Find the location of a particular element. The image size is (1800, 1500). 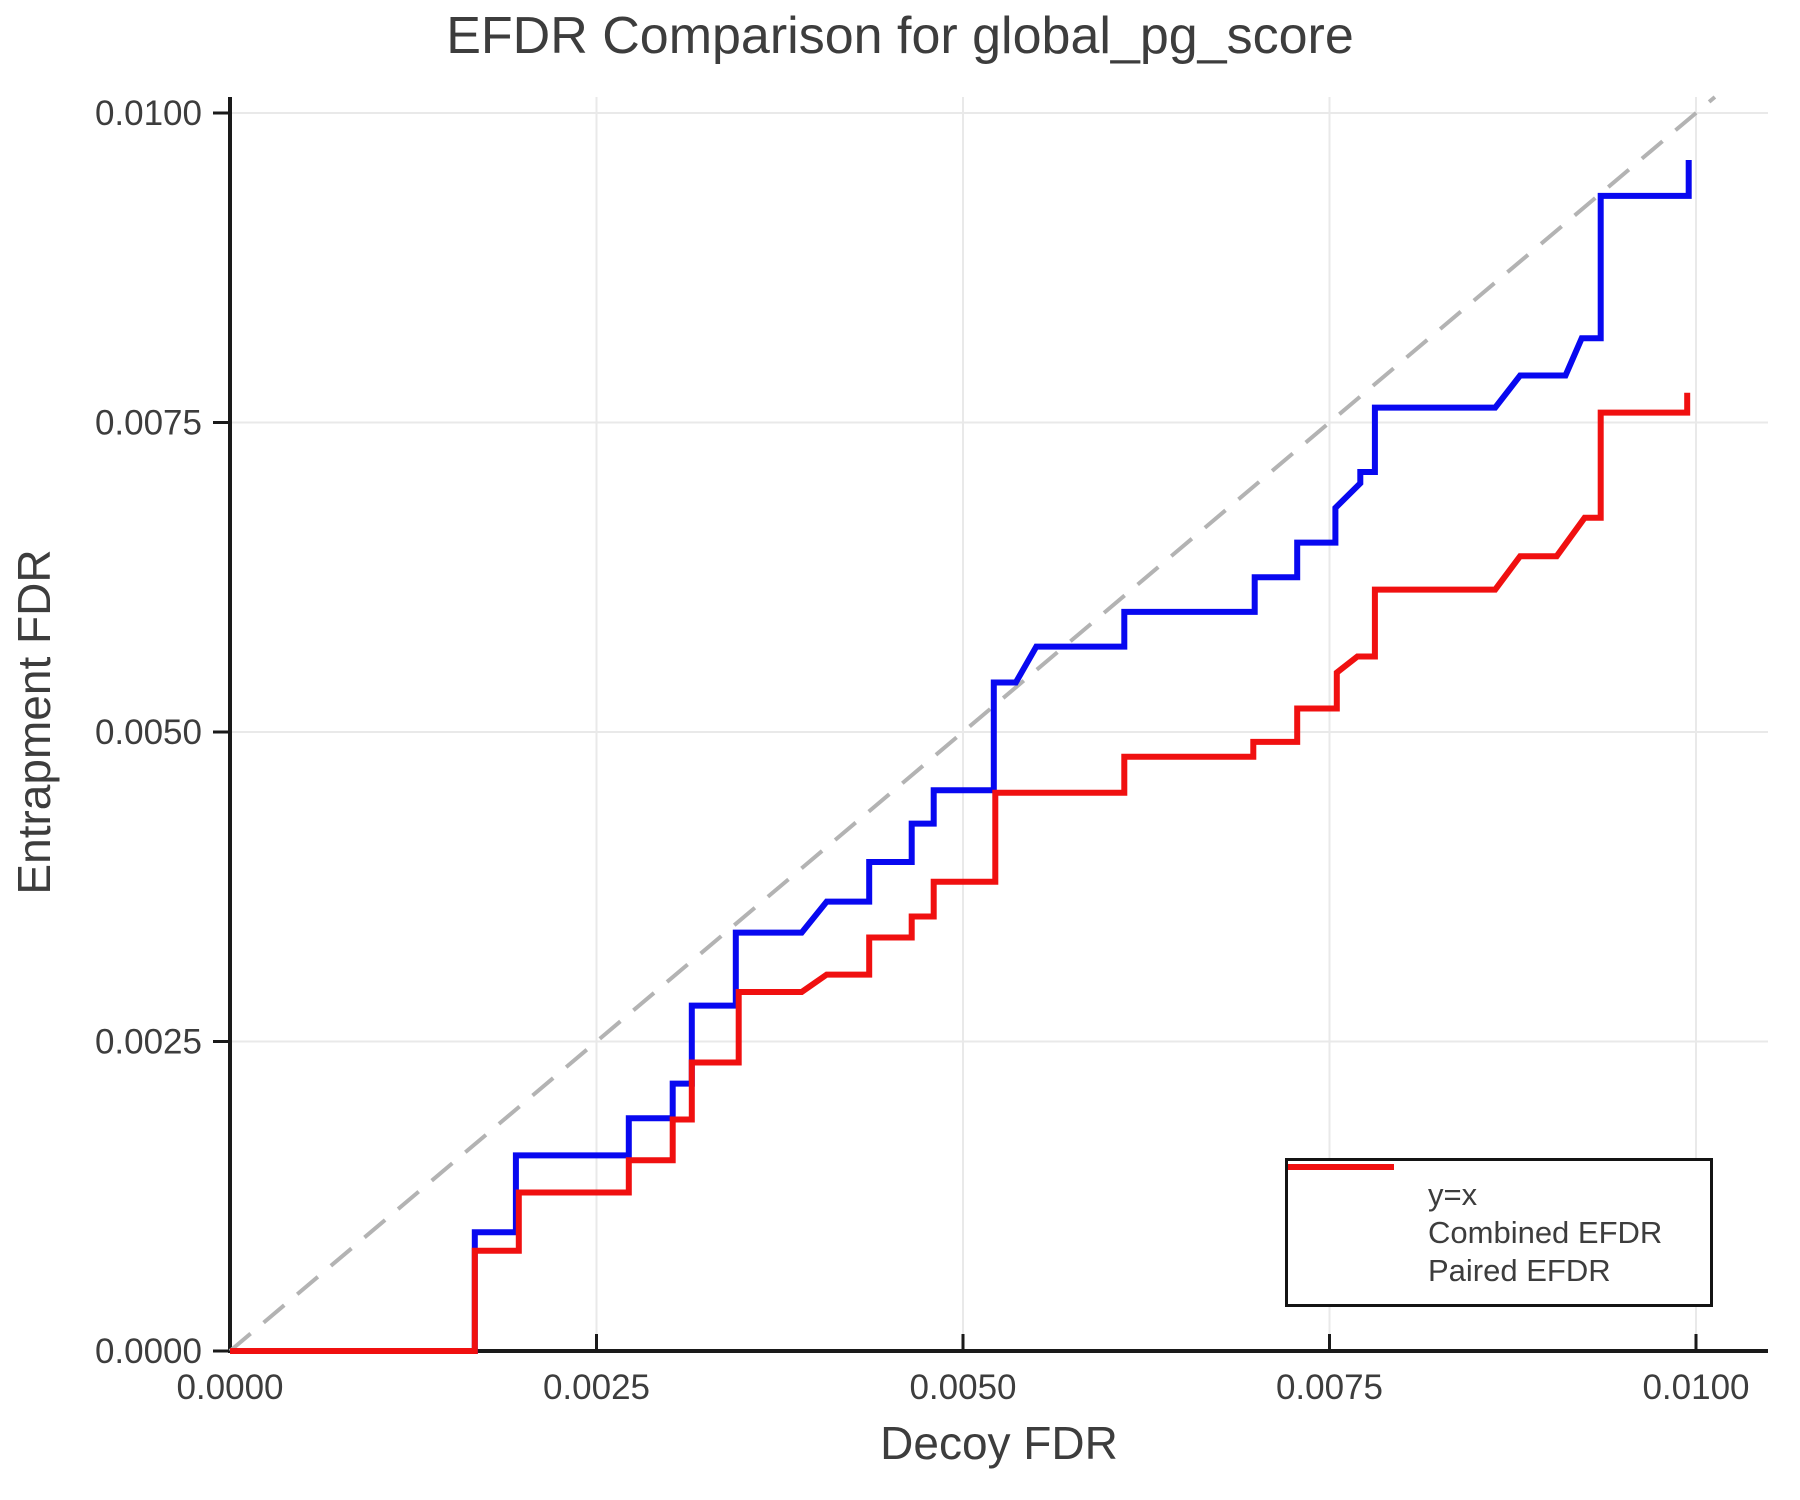

x-tick-label: 0.0075 is located at coordinates (1329, 1387).